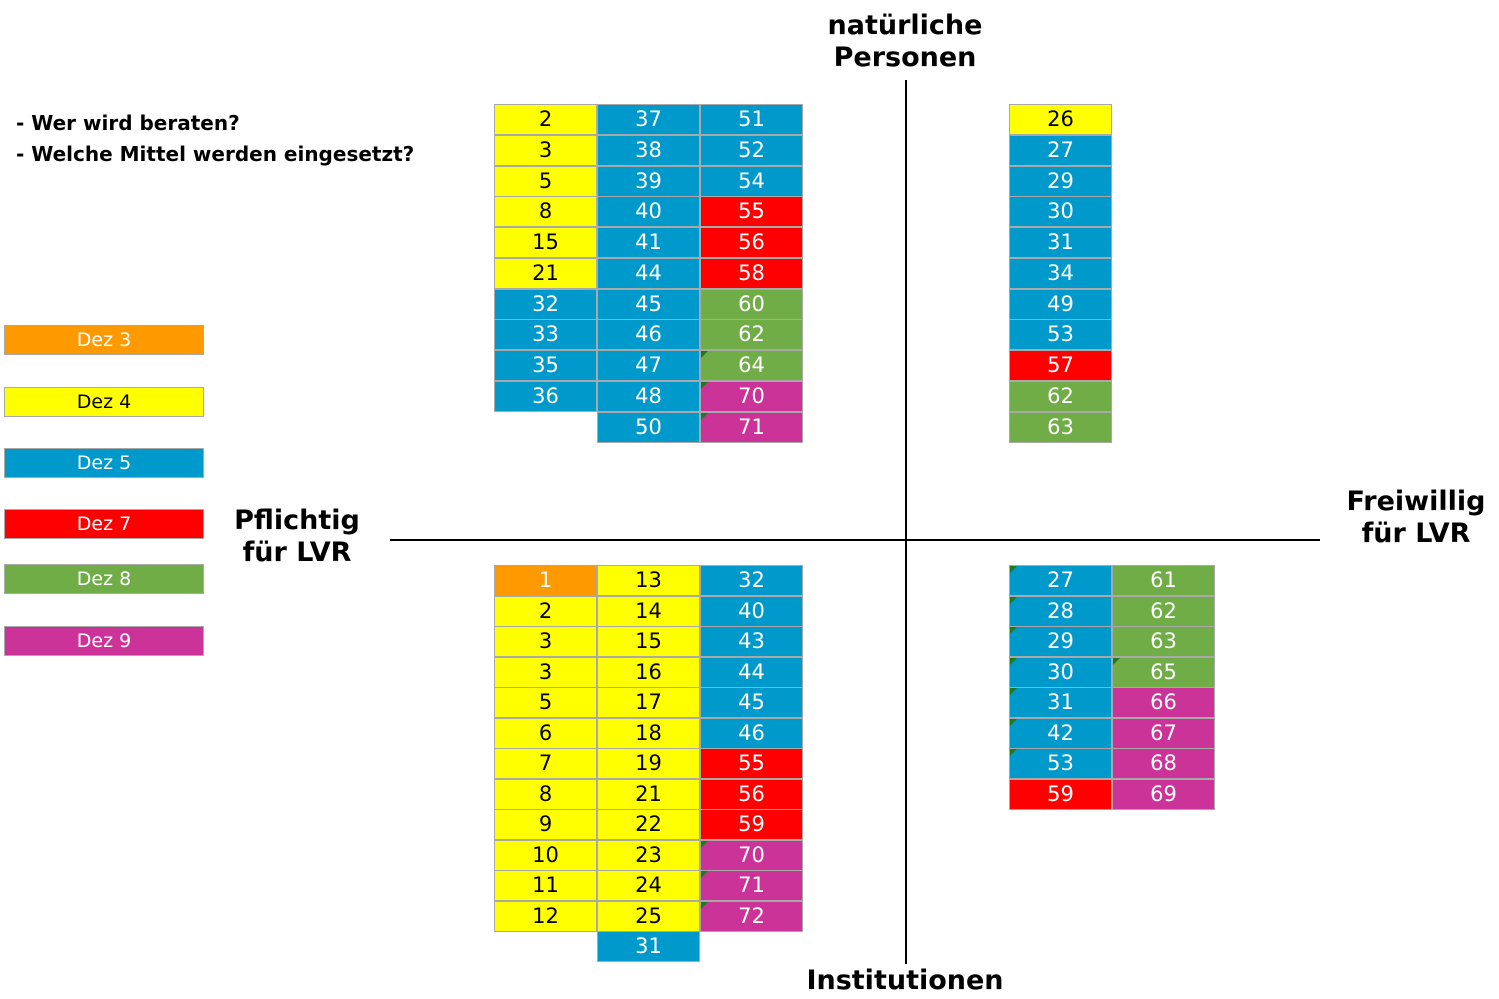  Describe the element at coordinates (648, 242) in the screenshot. I see `cell-top-left-c2-r5: 41` at that location.